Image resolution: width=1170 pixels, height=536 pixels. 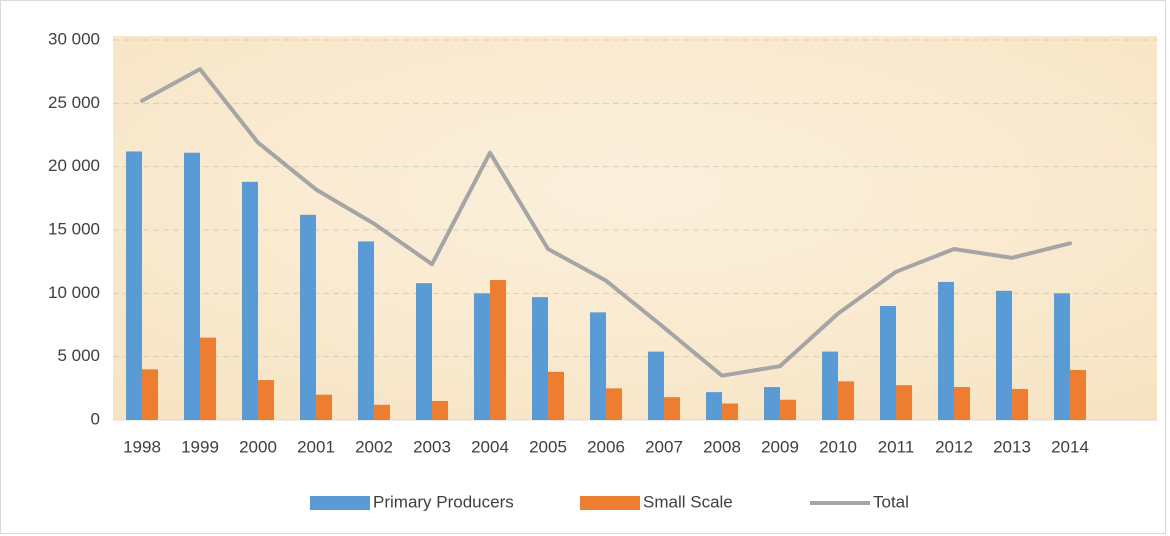 I want to click on x-tick-label: 2011, so click(x=896, y=446).